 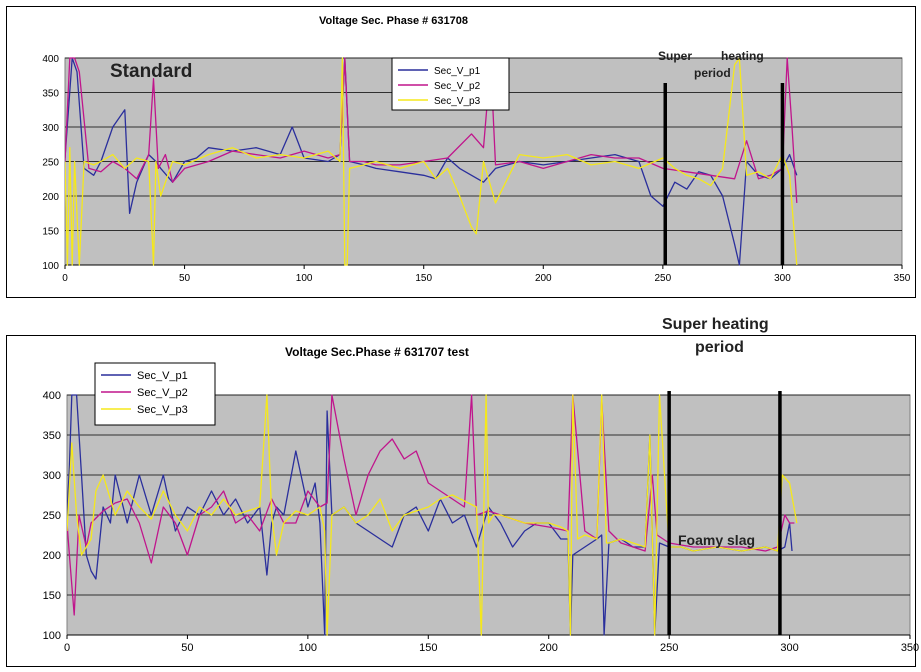 I want to click on annotation-heating: heating, so click(x=742, y=56).